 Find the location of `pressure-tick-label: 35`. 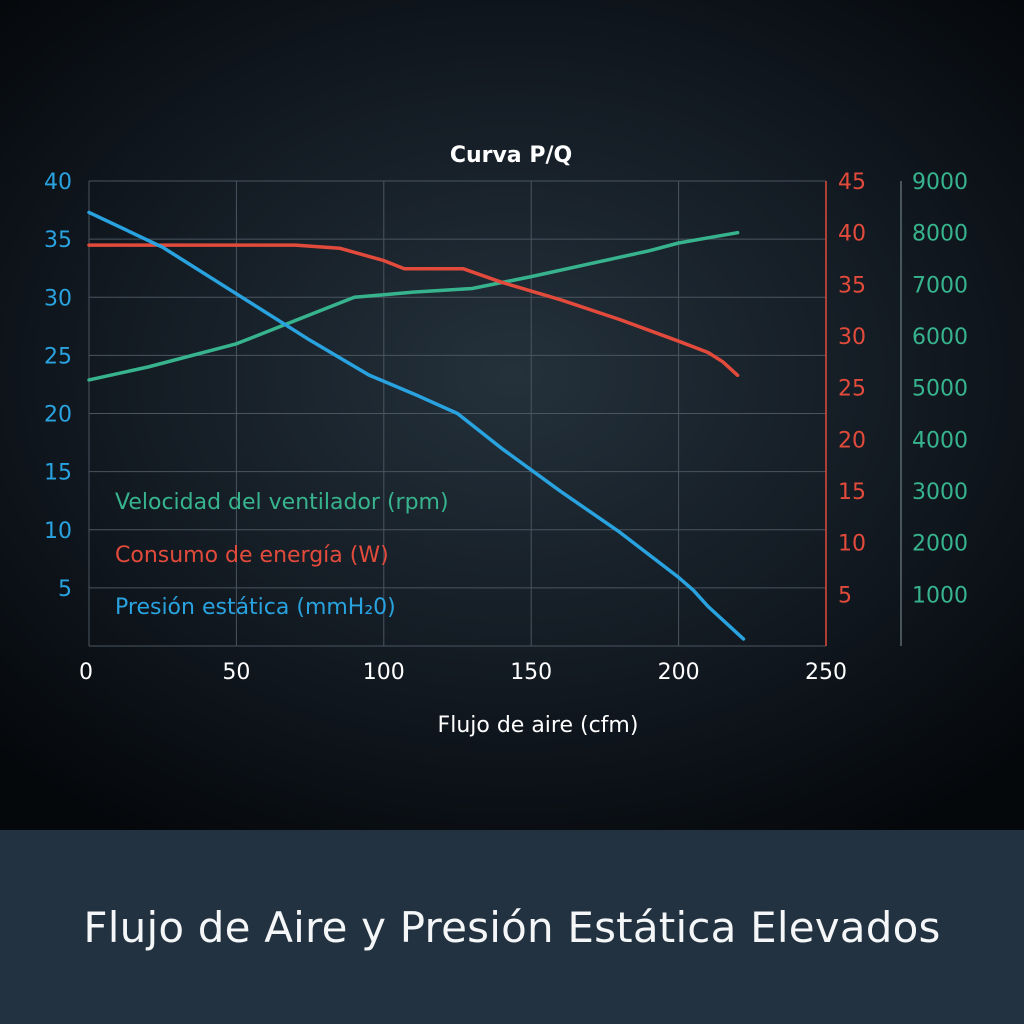

pressure-tick-label: 35 is located at coordinates (58, 240).